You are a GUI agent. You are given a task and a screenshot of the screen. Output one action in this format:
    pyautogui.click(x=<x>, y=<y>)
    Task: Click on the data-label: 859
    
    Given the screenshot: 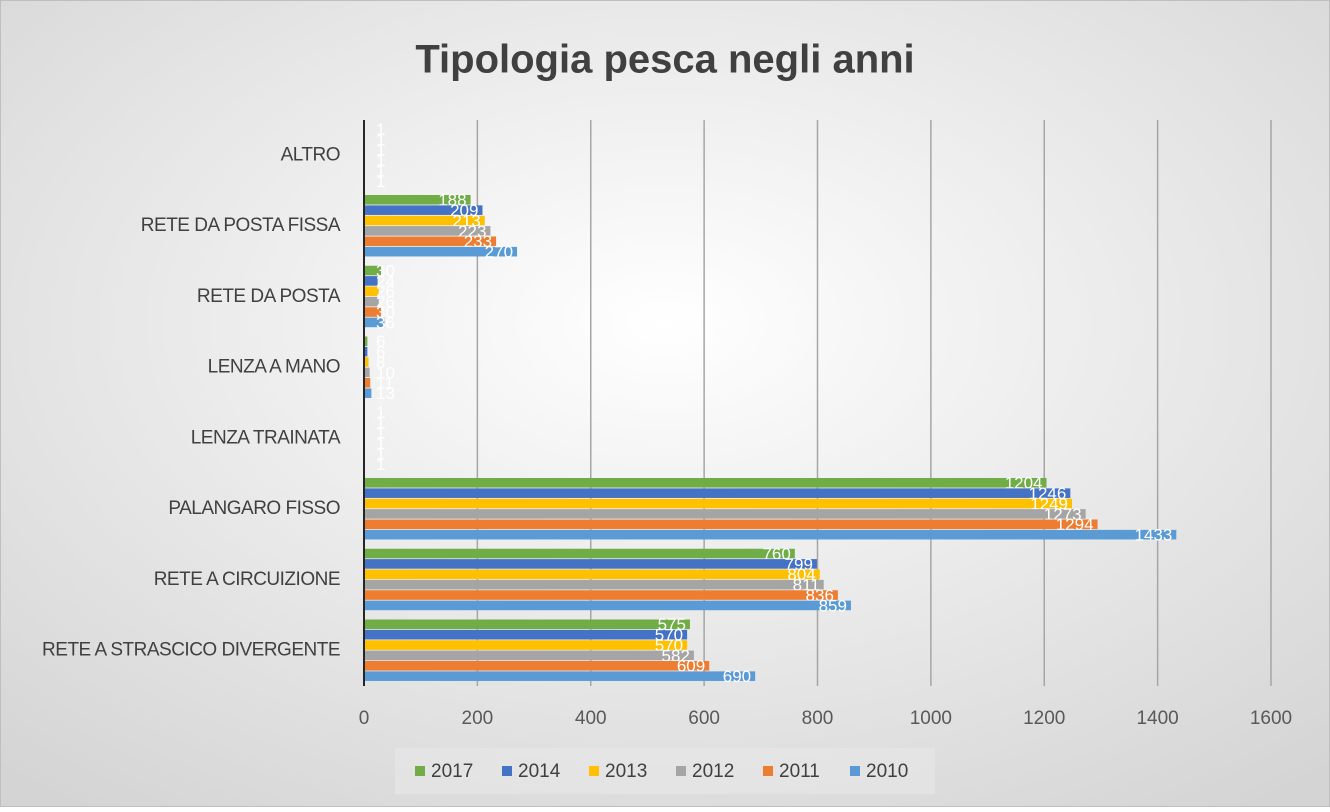 What is the action you would take?
    pyautogui.click(x=833, y=605)
    